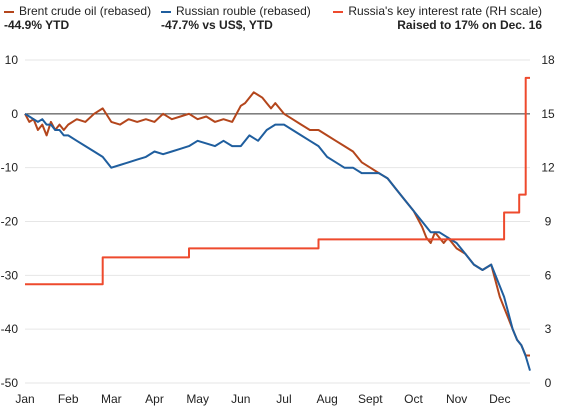 Image resolution: width=570 pixels, height=415 pixels. Describe the element at coordinates (548, 114) in the screenshot. I see `y-right-tick-label: 15` at that location.